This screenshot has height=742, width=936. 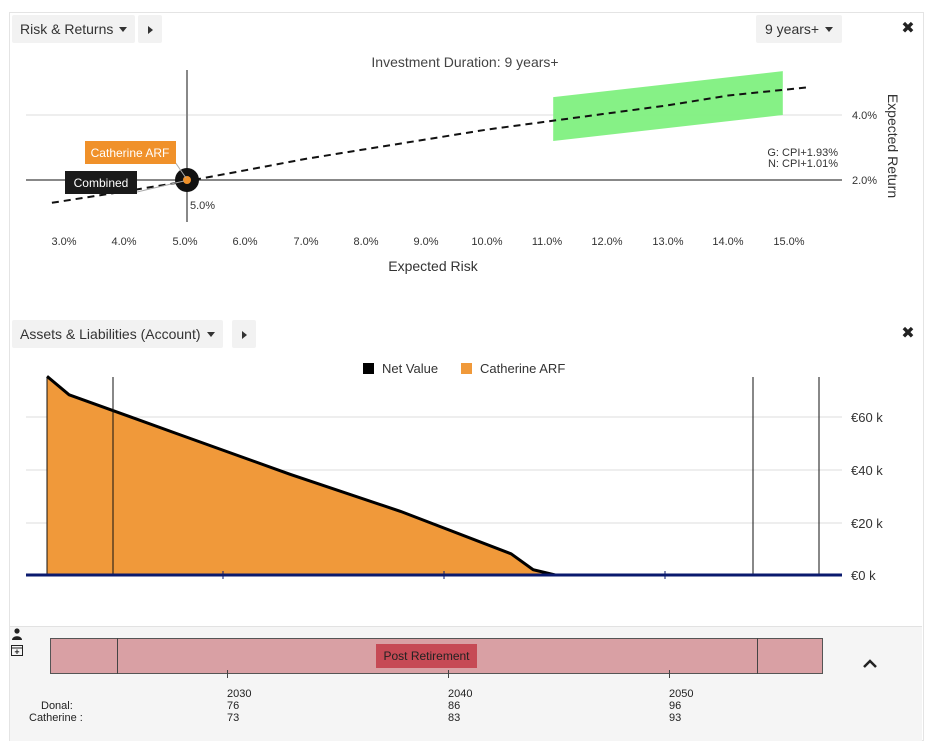 What do you see at coordinates (67, 29) in the screenshot?
I see `risk-returns-dropdown-label: Risk & Returns` at bounding box center [67, 29].